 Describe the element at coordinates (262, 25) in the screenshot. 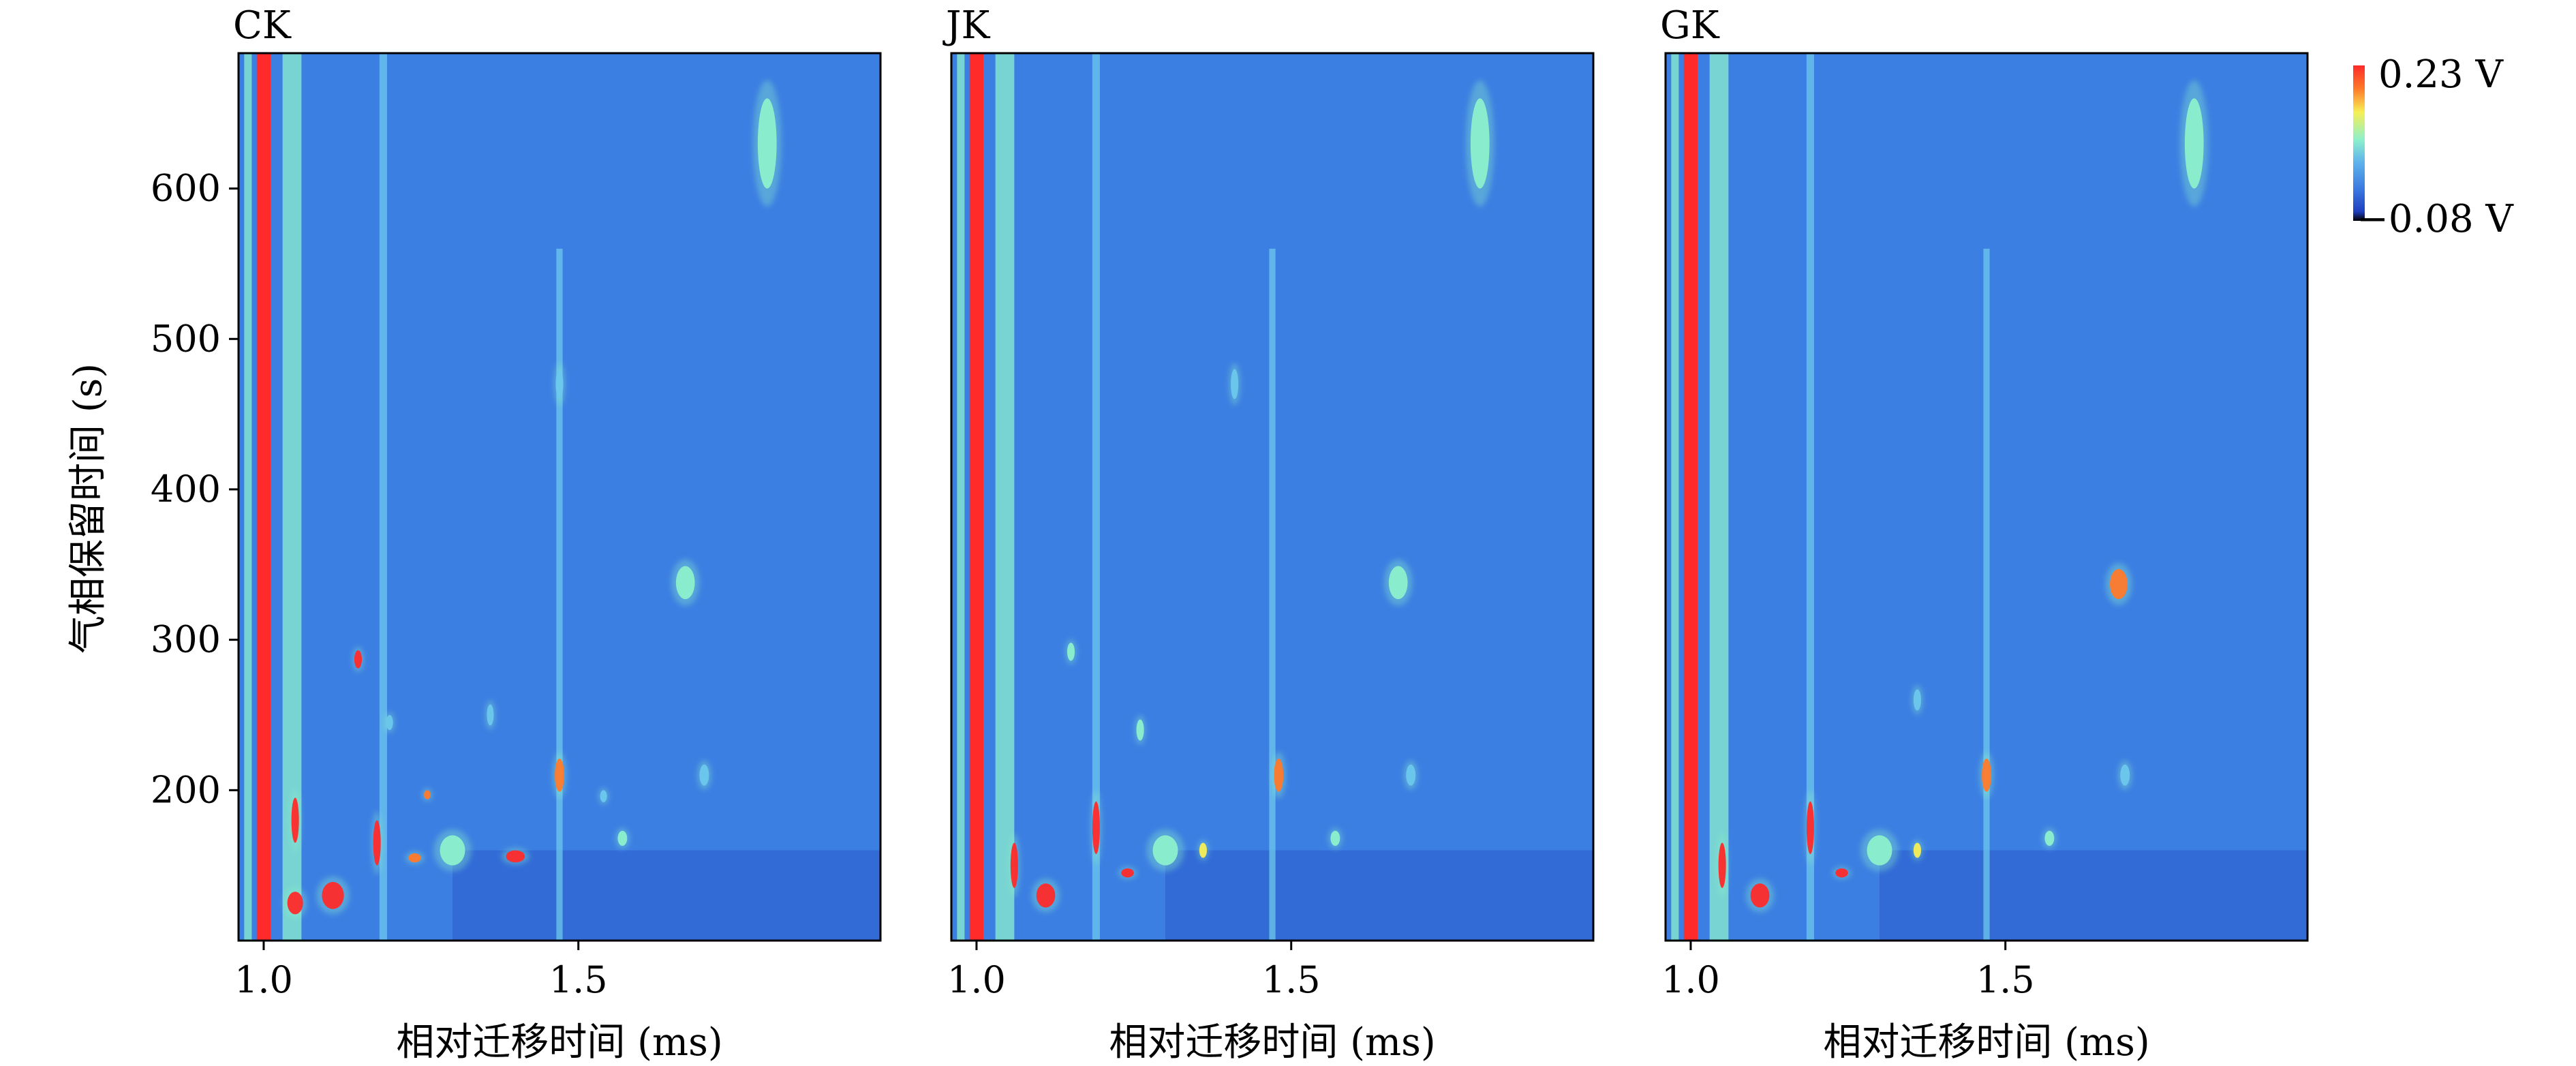

I see `panel-title: CK` at that location.